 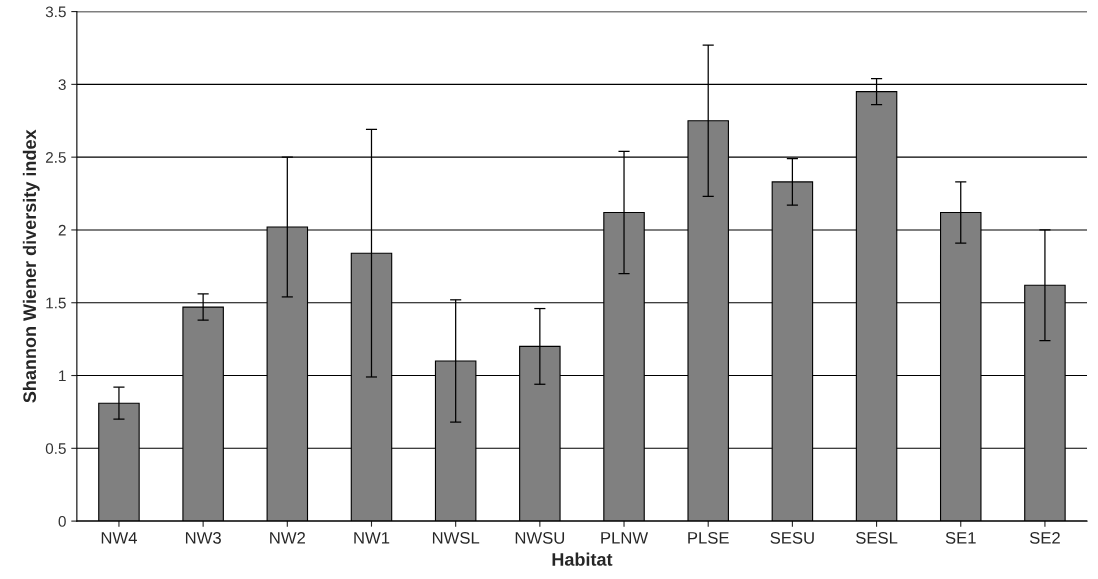 What do you see at coordinates (62, 376) in the screenshot?
I see `y-tick-label: 1` at bounding box center [62, 376].